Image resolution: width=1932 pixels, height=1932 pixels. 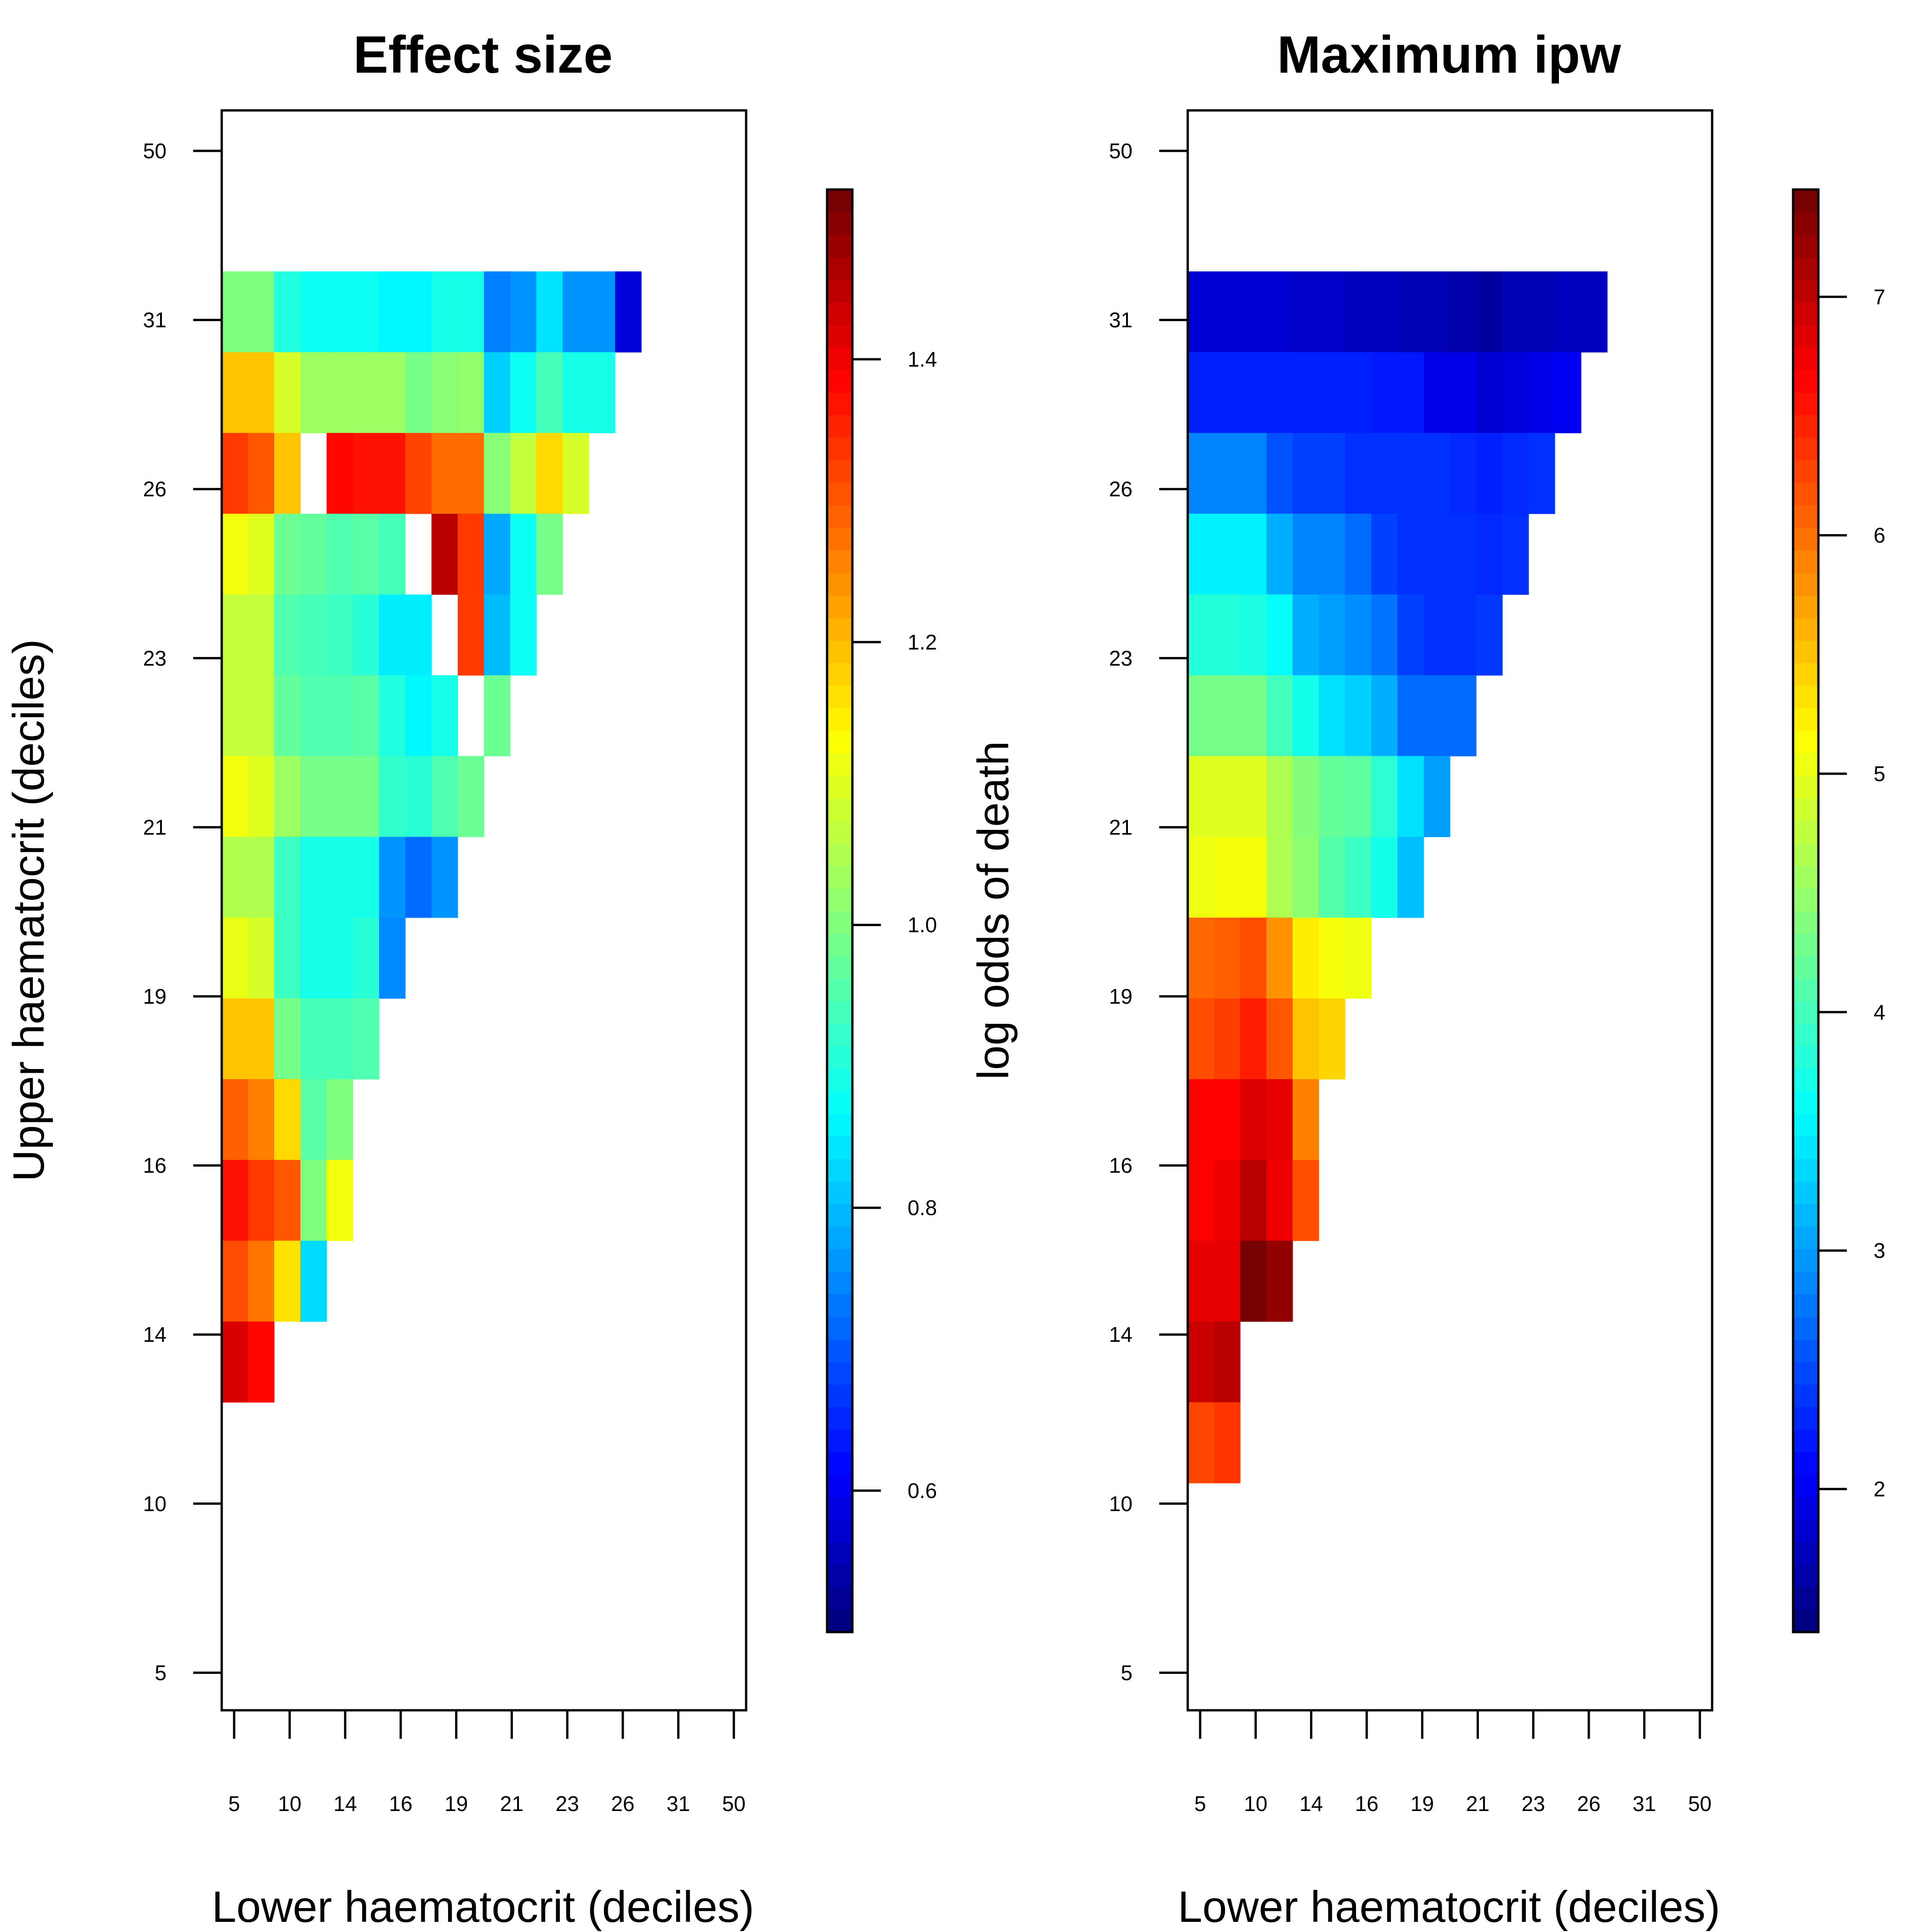 What do you see at coordinates (734, 1804) in the screenshot?
I see `effect-size-x-tick-label: 50` at bounding box center [734, 1804].